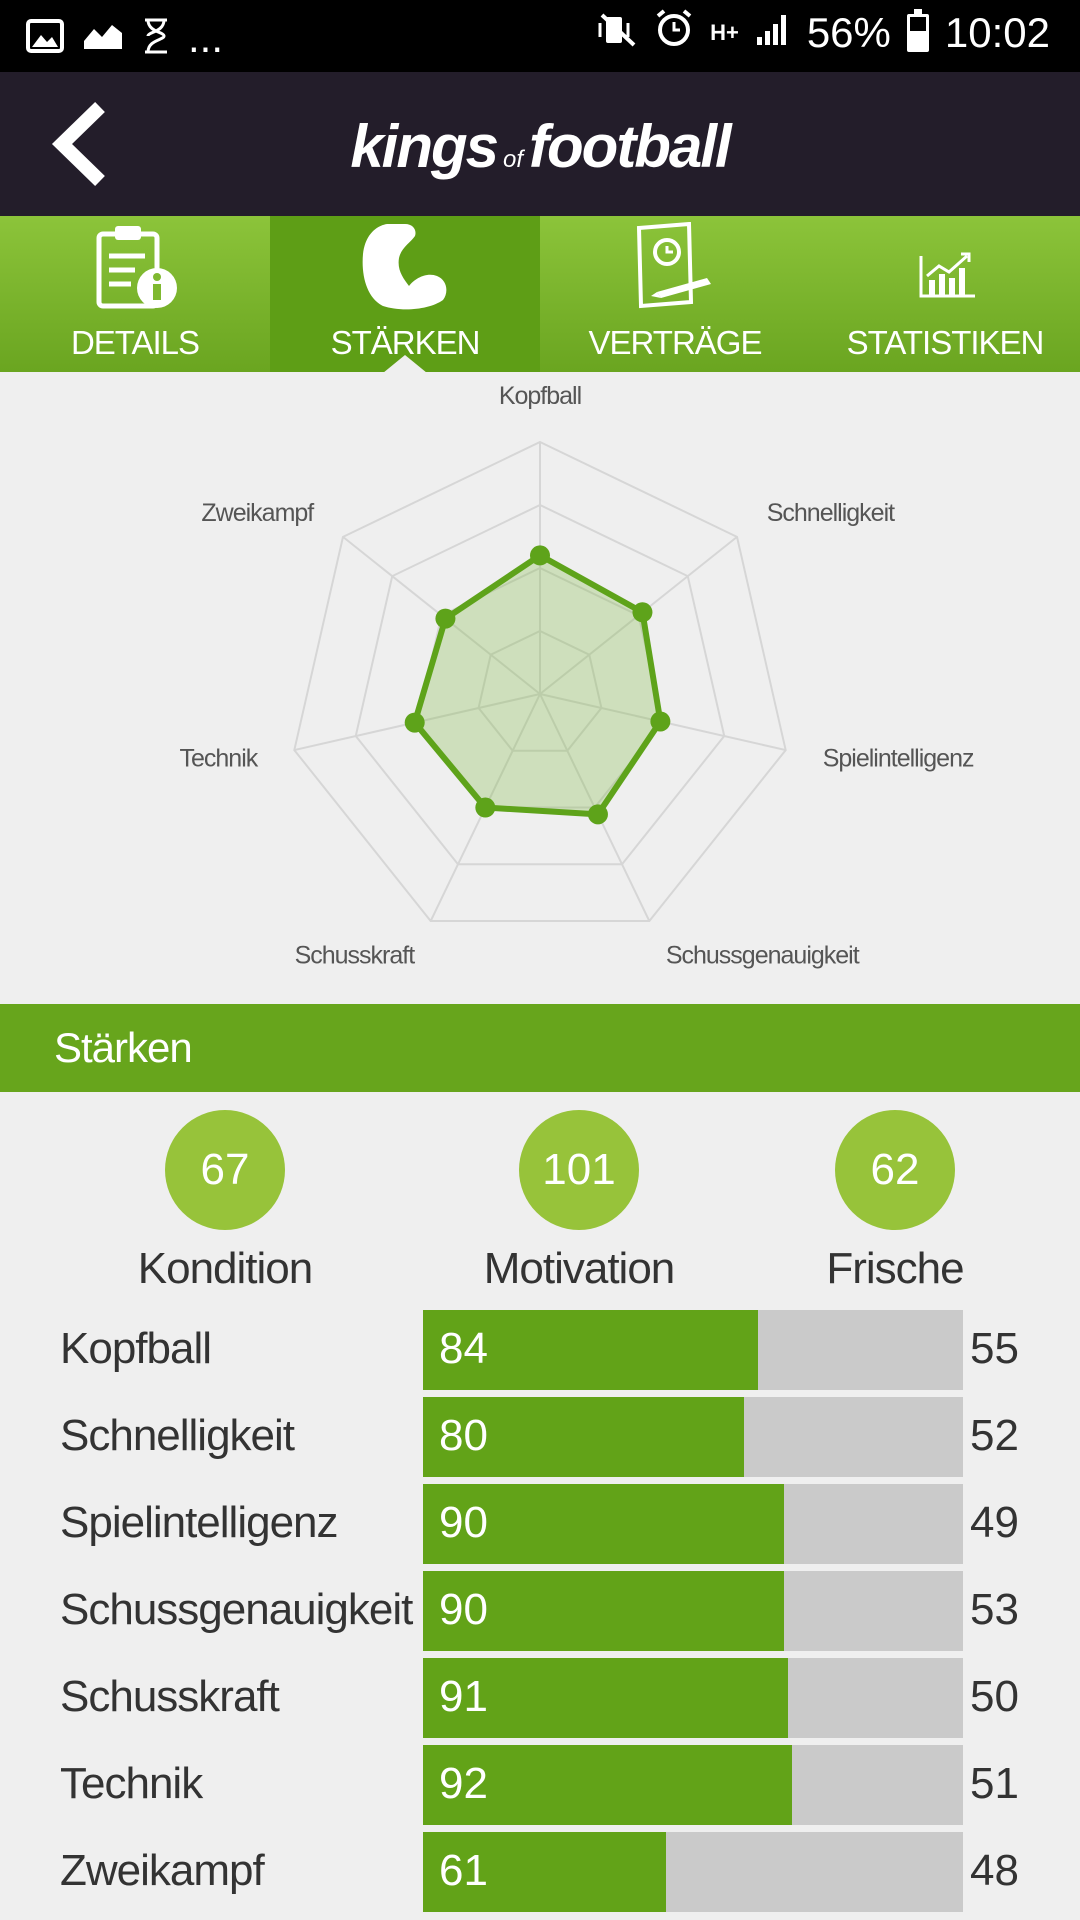  I want to click on stat-circle: 101, so click(579, 1170).